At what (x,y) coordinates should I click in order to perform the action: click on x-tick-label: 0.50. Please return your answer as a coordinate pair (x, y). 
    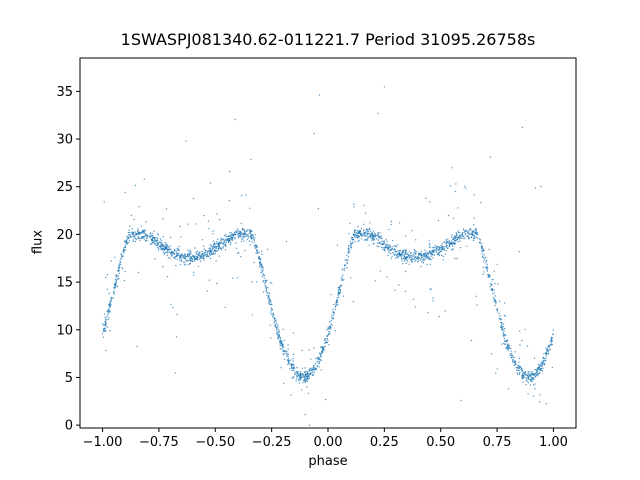
    Looking at the image, I should click on (440, 442).